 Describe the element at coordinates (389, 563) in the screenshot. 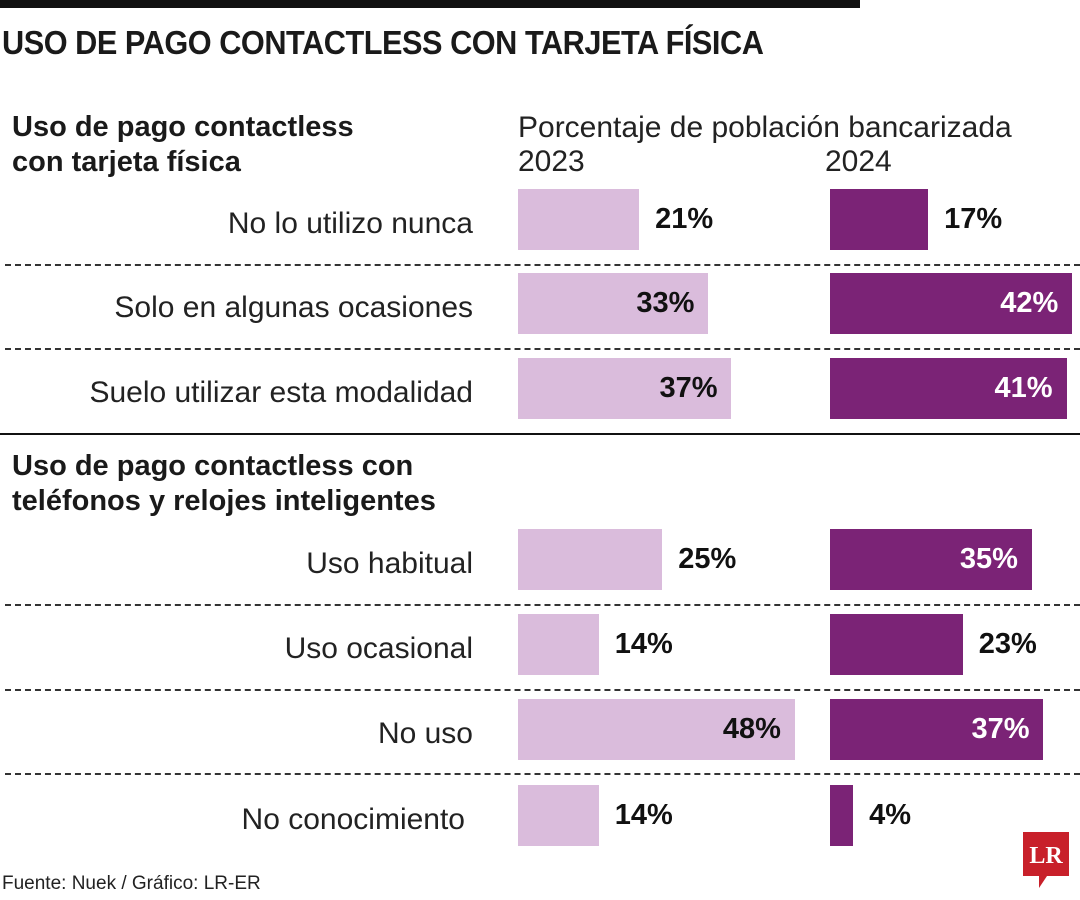

I see `category-label: Uso habitual` at that location.